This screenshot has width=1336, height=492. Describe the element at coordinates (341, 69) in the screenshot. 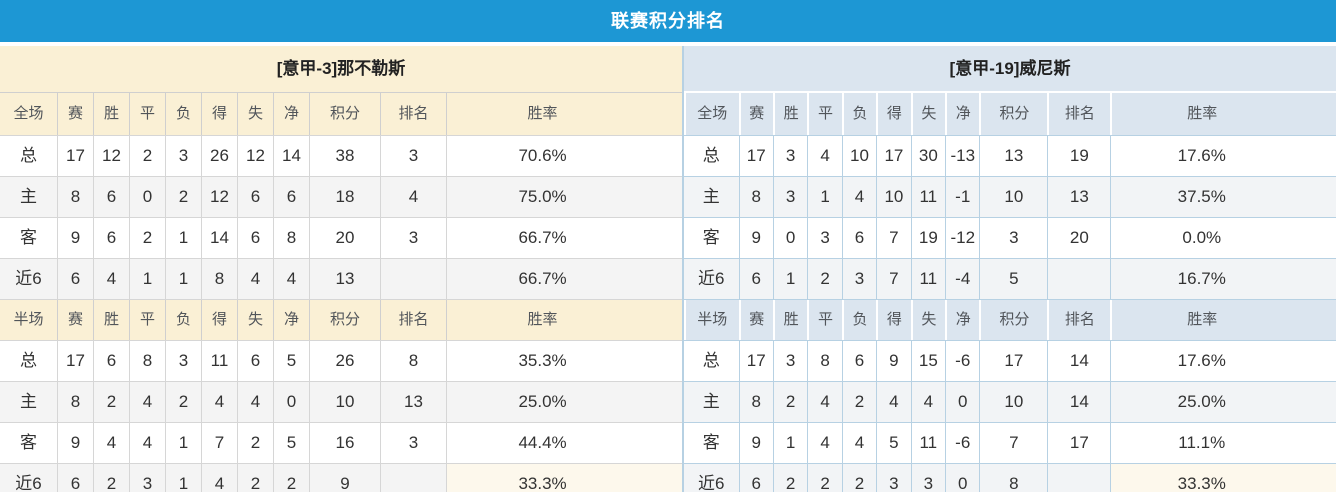

I see `left-team-name: [意甲-3]那不勒斯` at that location.